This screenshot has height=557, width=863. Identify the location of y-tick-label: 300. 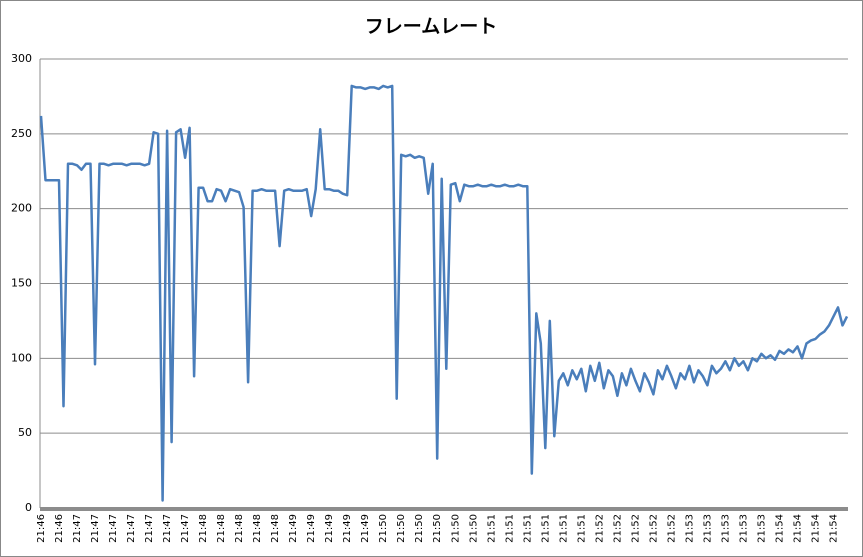
(21, 58).